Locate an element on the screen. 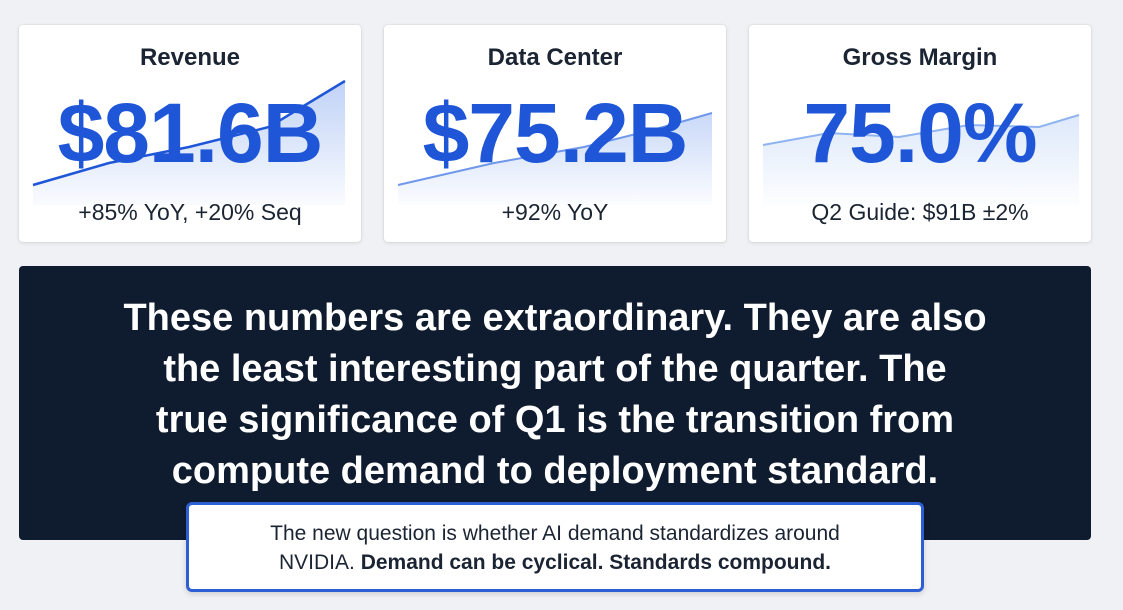 Image resolution: width=1123 pixels, height=610 pixels. card-subtitle: +85% YoY, +20% Seq is located at coordinates (190, 212).